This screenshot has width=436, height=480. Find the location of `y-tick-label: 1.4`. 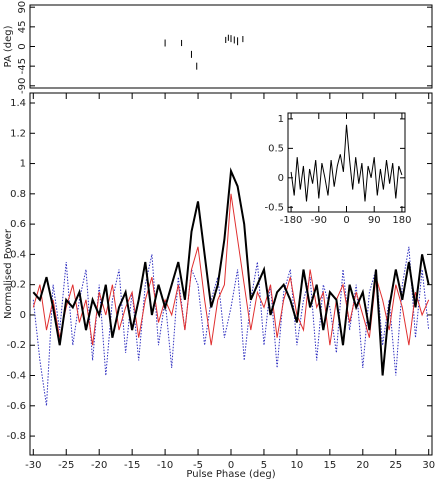

y-tick-label: 1.4 is located at coordinates (18, 103).